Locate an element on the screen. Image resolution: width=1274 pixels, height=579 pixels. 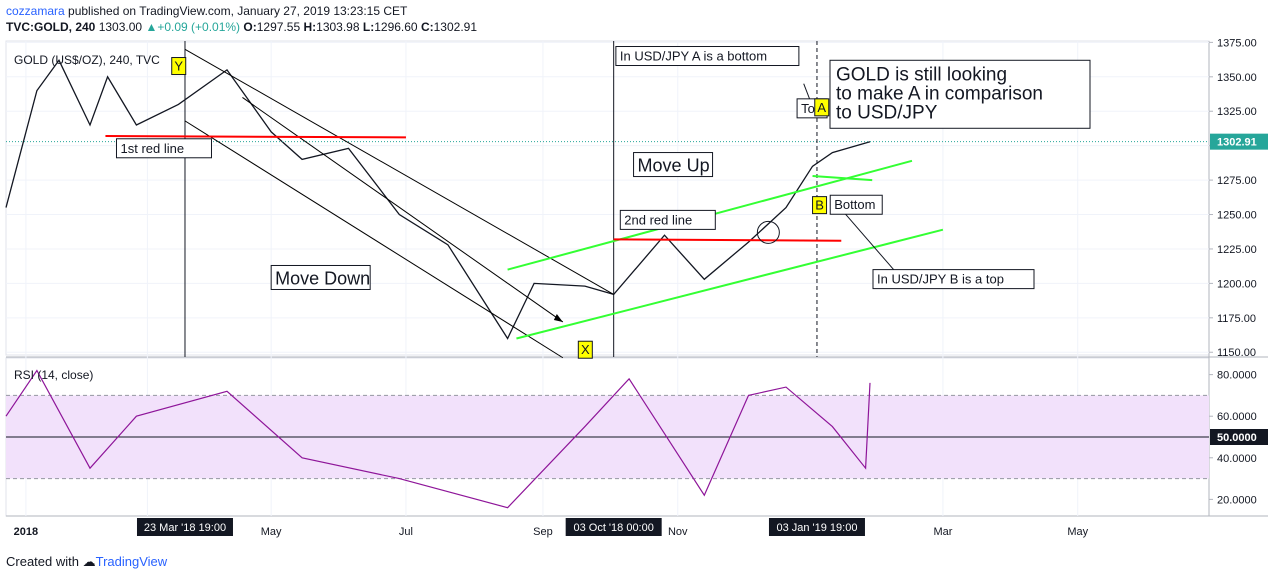
marker-a-box is located at coordinates (822, 107).